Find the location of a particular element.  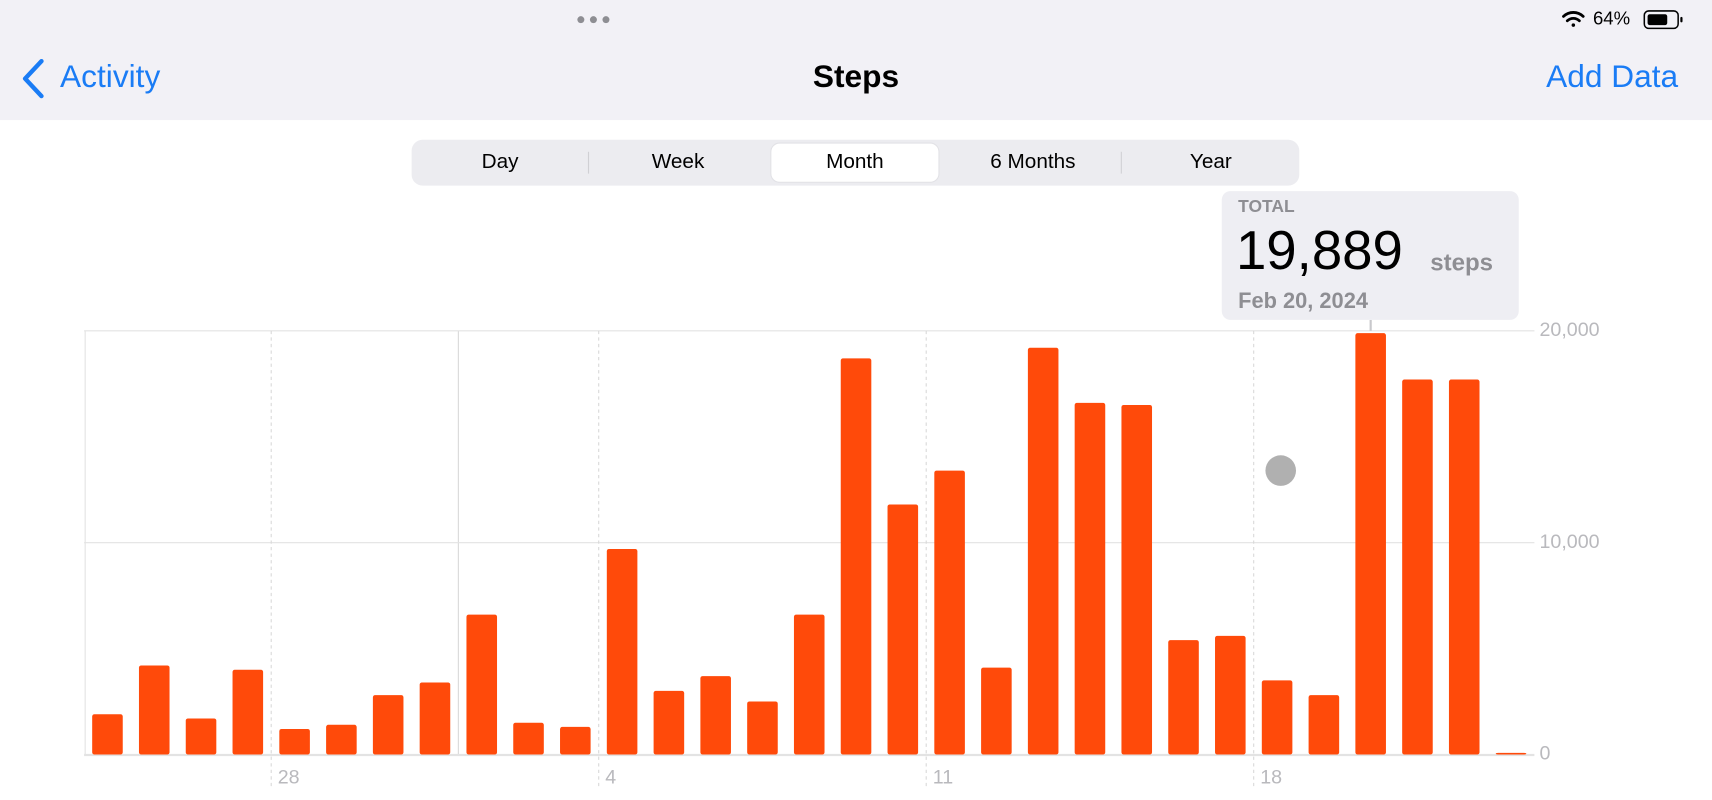

back-chevron is located at coordinates (33, 78).